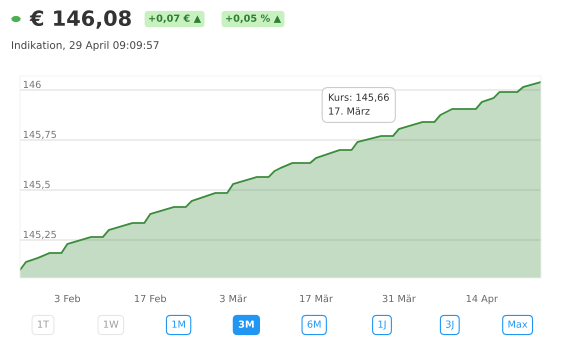 The height and width of the screenshot is (340, 561). I want to click on chart-title: € 146,08, so click(80, 19).